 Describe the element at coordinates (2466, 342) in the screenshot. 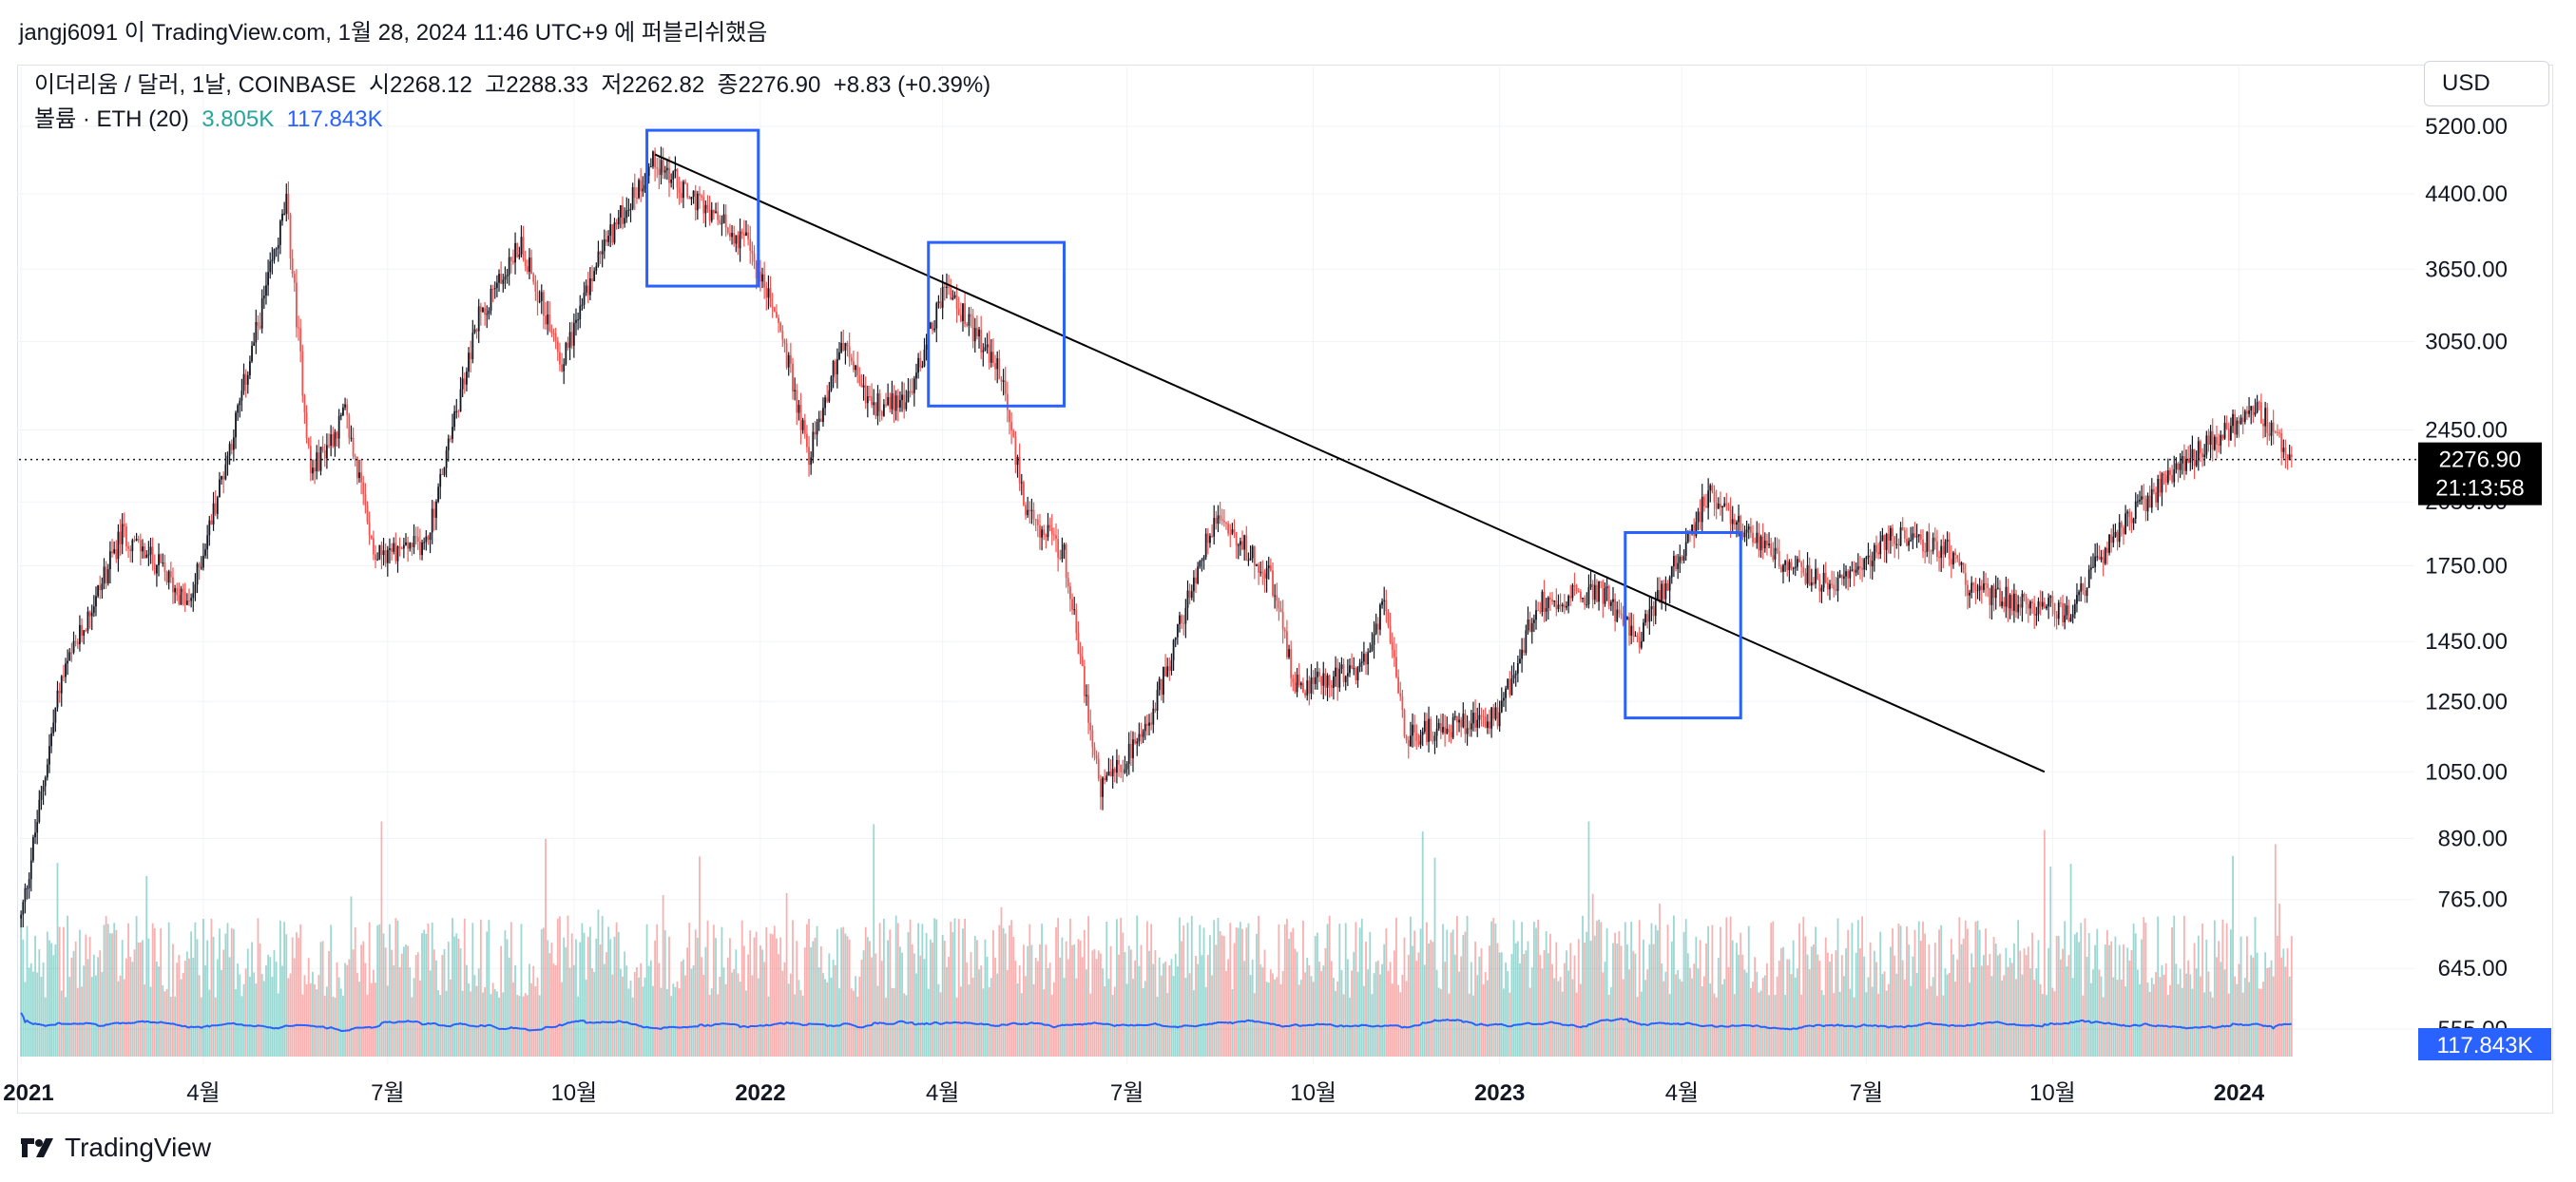

I see `price-tick-label: 3050.00` at that location.